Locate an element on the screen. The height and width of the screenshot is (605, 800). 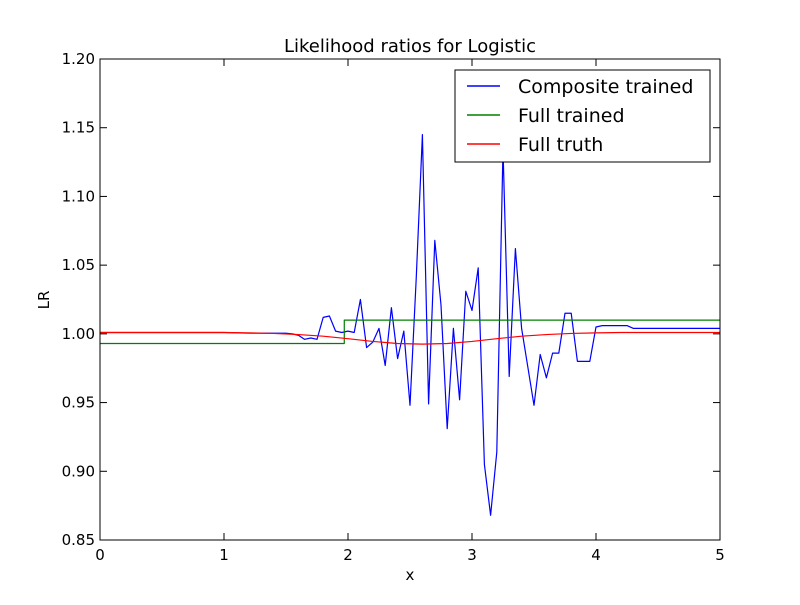
legend-label: Full truth is located at coordinates (560, 145).